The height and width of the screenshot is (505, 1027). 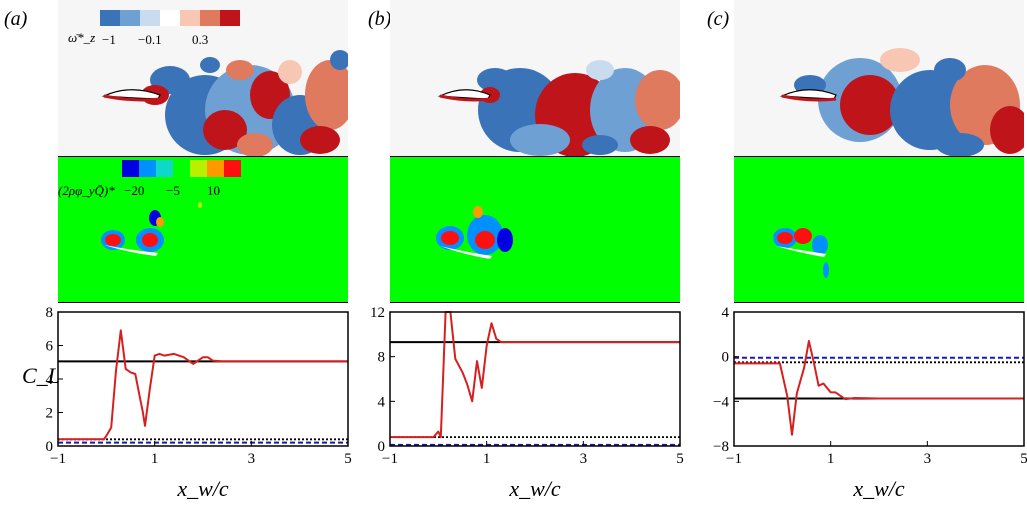 What do you see at coordinates (200, 39) in the screenshot?
I see `vorticity-colorbar-tick: 0.3` at bounding box center [200, 39].